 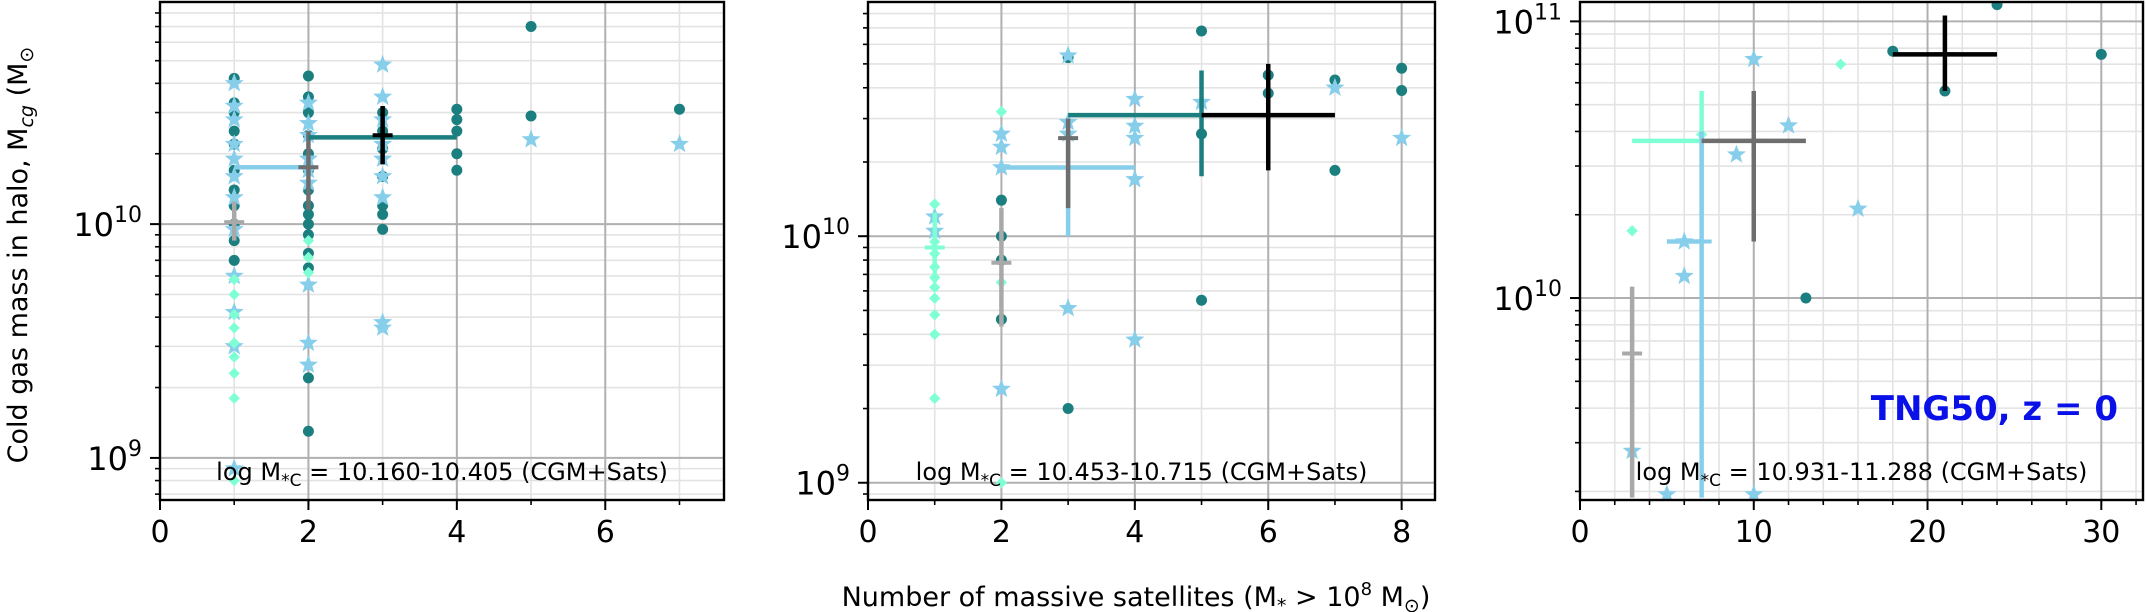 I want to click on bin-annotation: log M*C = 10.453-10.715 (CGM+Sats), so click(x=1142, y=474).